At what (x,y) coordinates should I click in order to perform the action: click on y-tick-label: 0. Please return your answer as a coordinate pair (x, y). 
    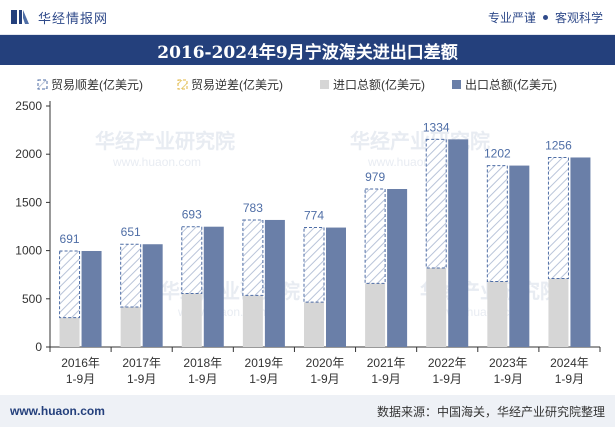
    Looking at the image, I should click on (38, 347).